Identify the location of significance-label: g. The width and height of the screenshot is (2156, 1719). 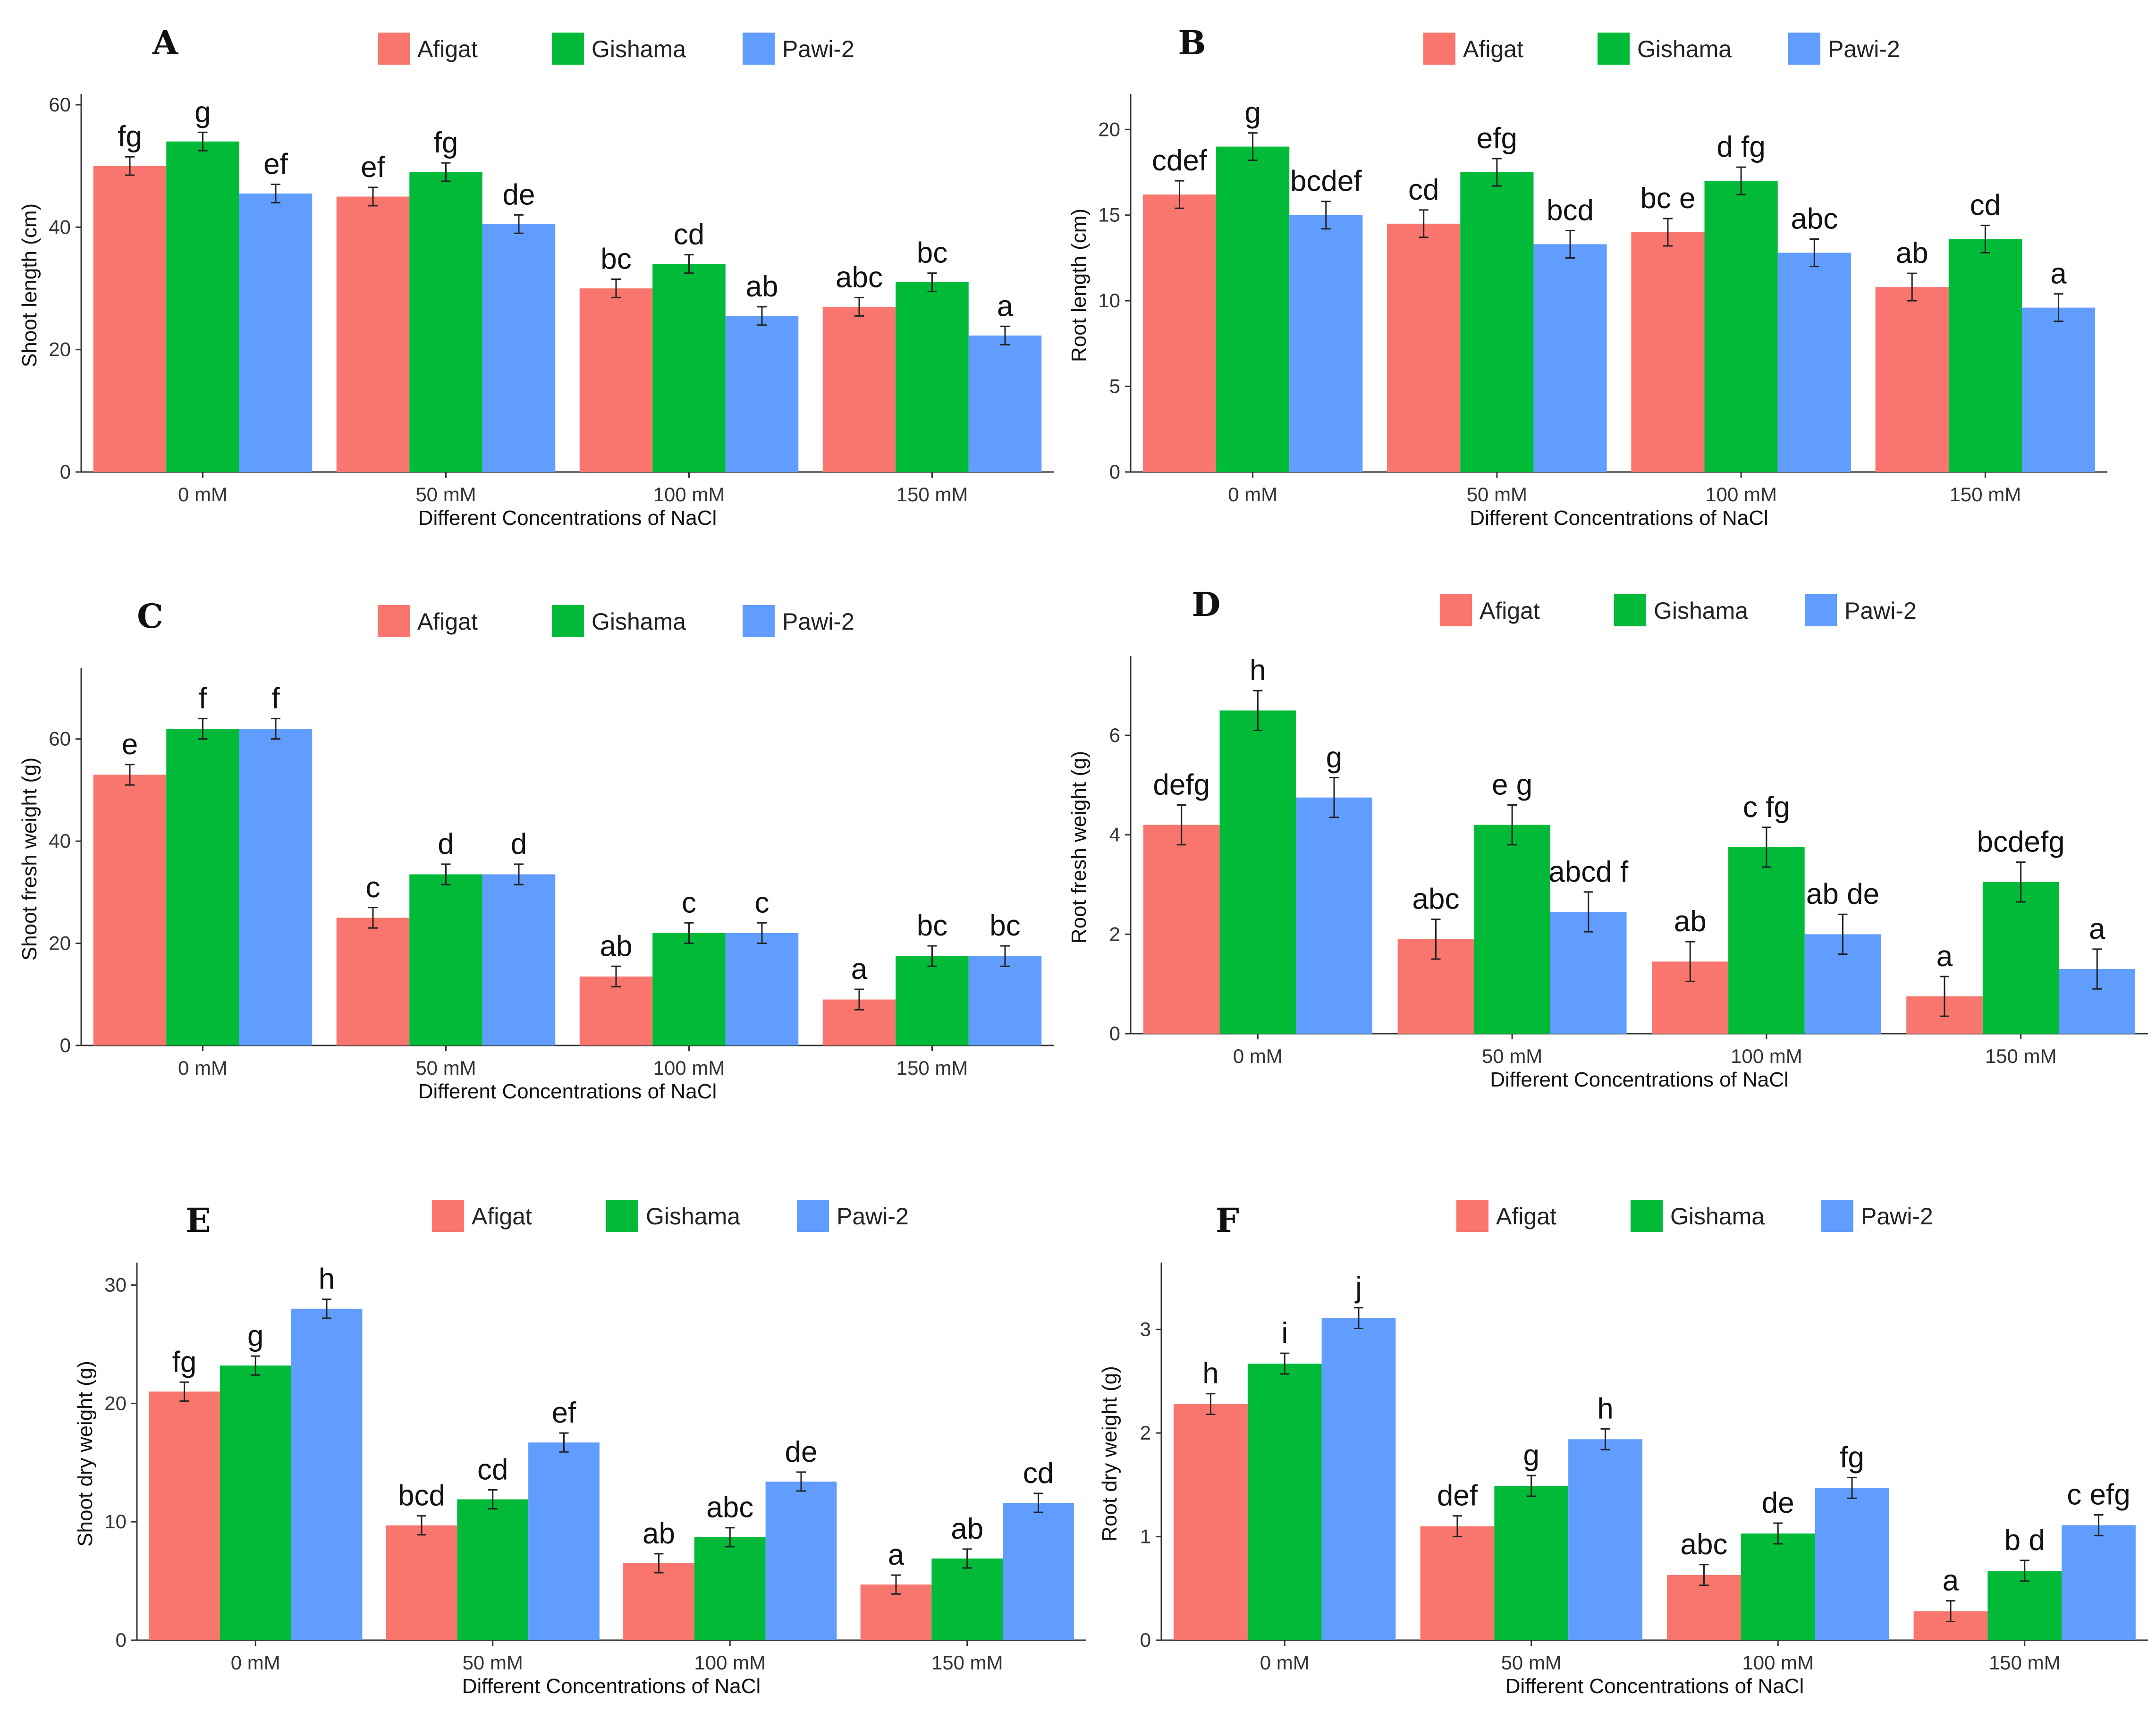
(255, 1336).